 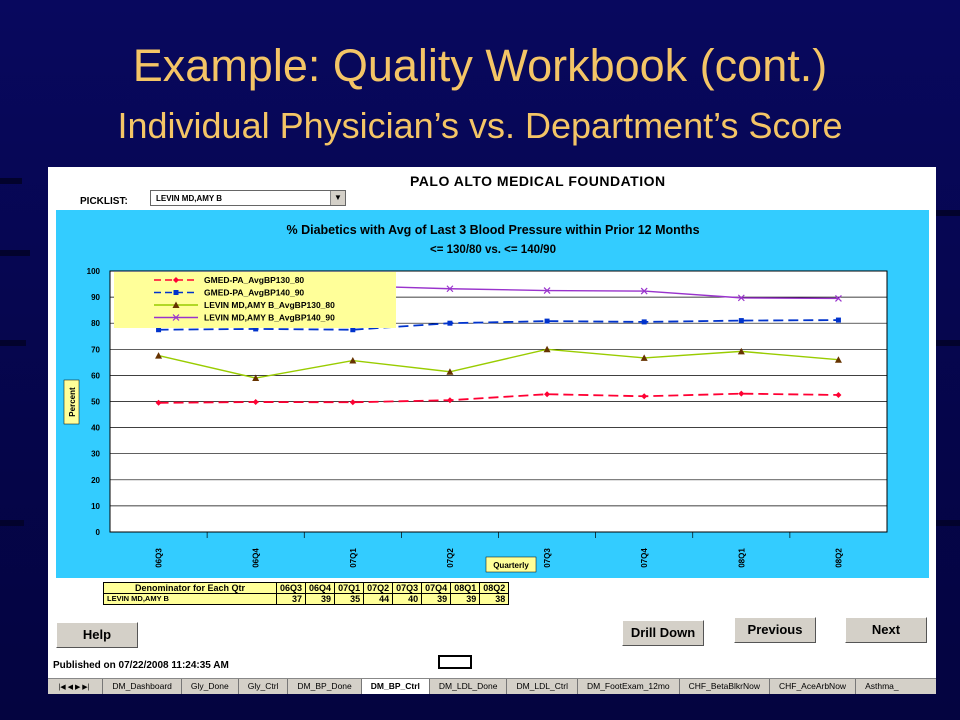 What do you see at coordinates (141, 665) in the screenshot?
I see `published-timestamp: Published on 07/22/2008 11:24:35 AM` at bounding box center [141, 665].